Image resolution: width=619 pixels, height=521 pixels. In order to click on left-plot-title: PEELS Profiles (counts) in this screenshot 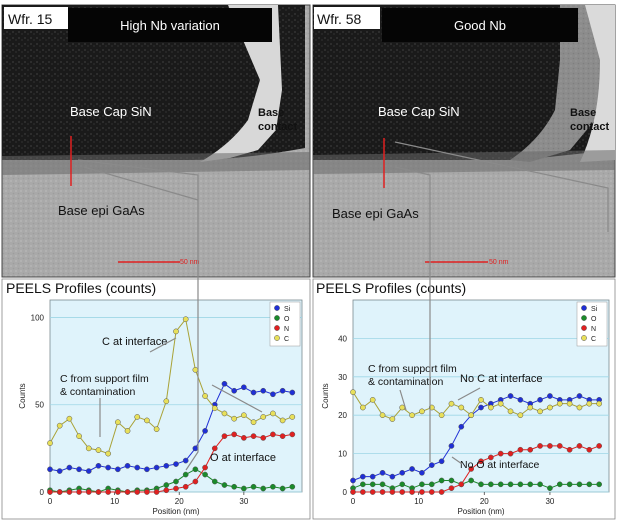, I will do `click(81, 288)`.